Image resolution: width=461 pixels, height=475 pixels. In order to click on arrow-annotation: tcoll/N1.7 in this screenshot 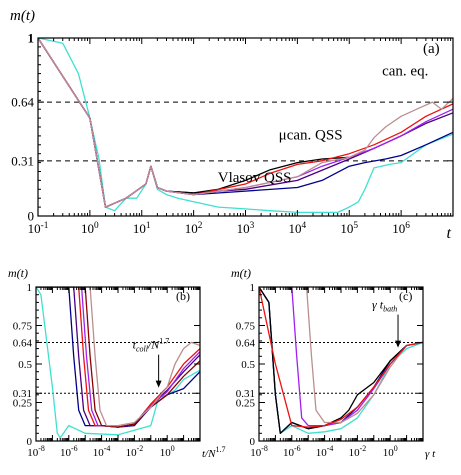, I will do `click(151, 345)`.